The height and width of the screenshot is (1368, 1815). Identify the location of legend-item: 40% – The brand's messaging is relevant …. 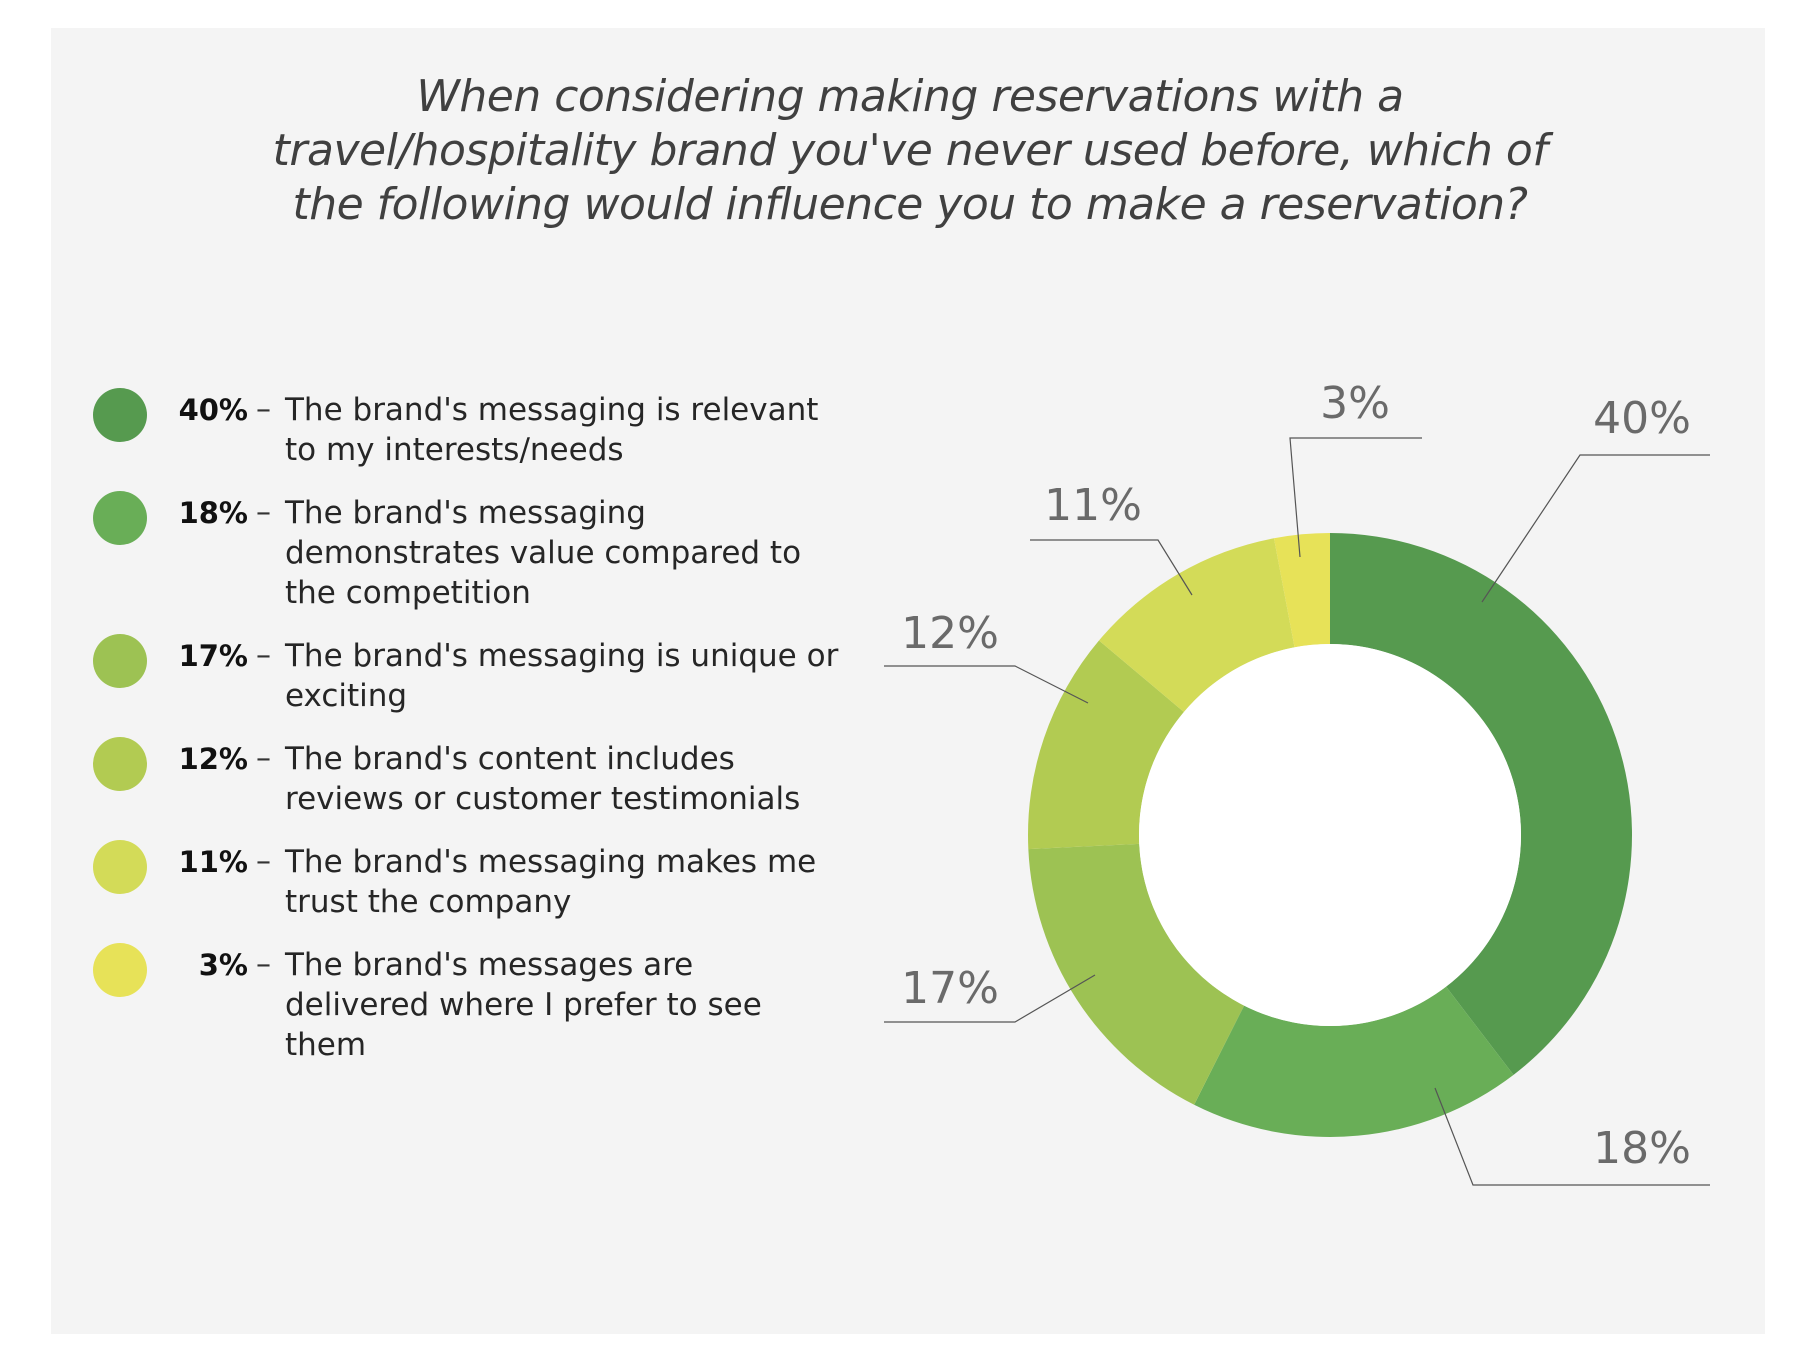
(473, 463).